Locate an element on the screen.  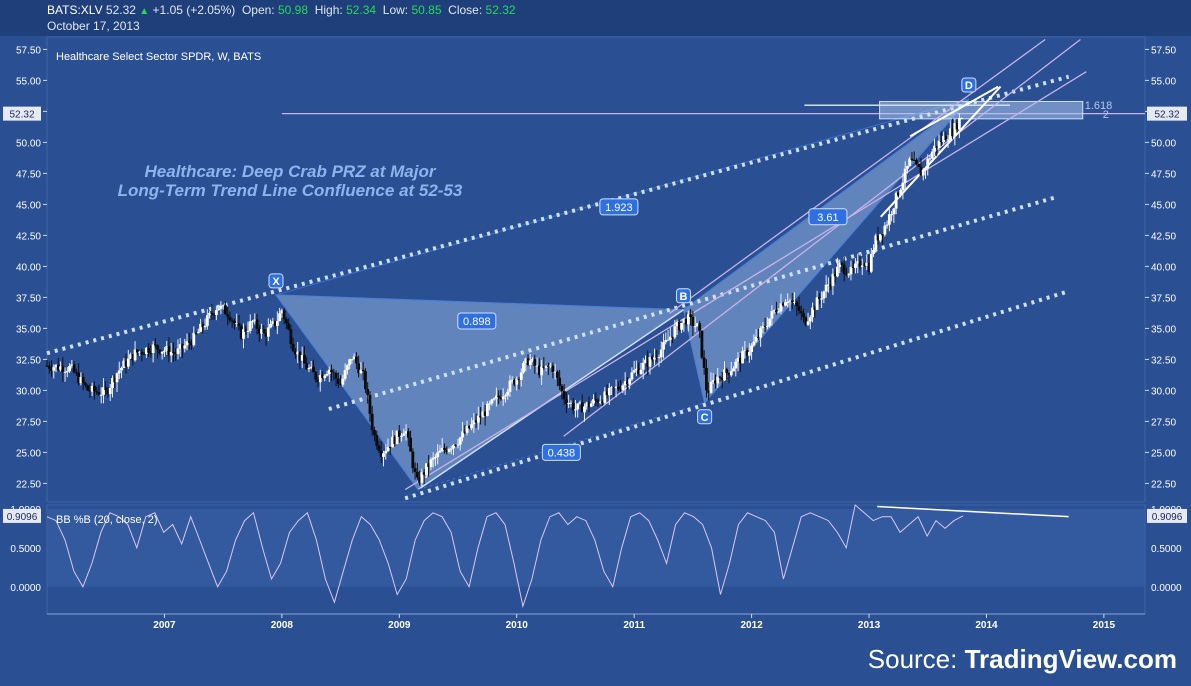
osc-value-tag-left is located at coordinates (22, 515).